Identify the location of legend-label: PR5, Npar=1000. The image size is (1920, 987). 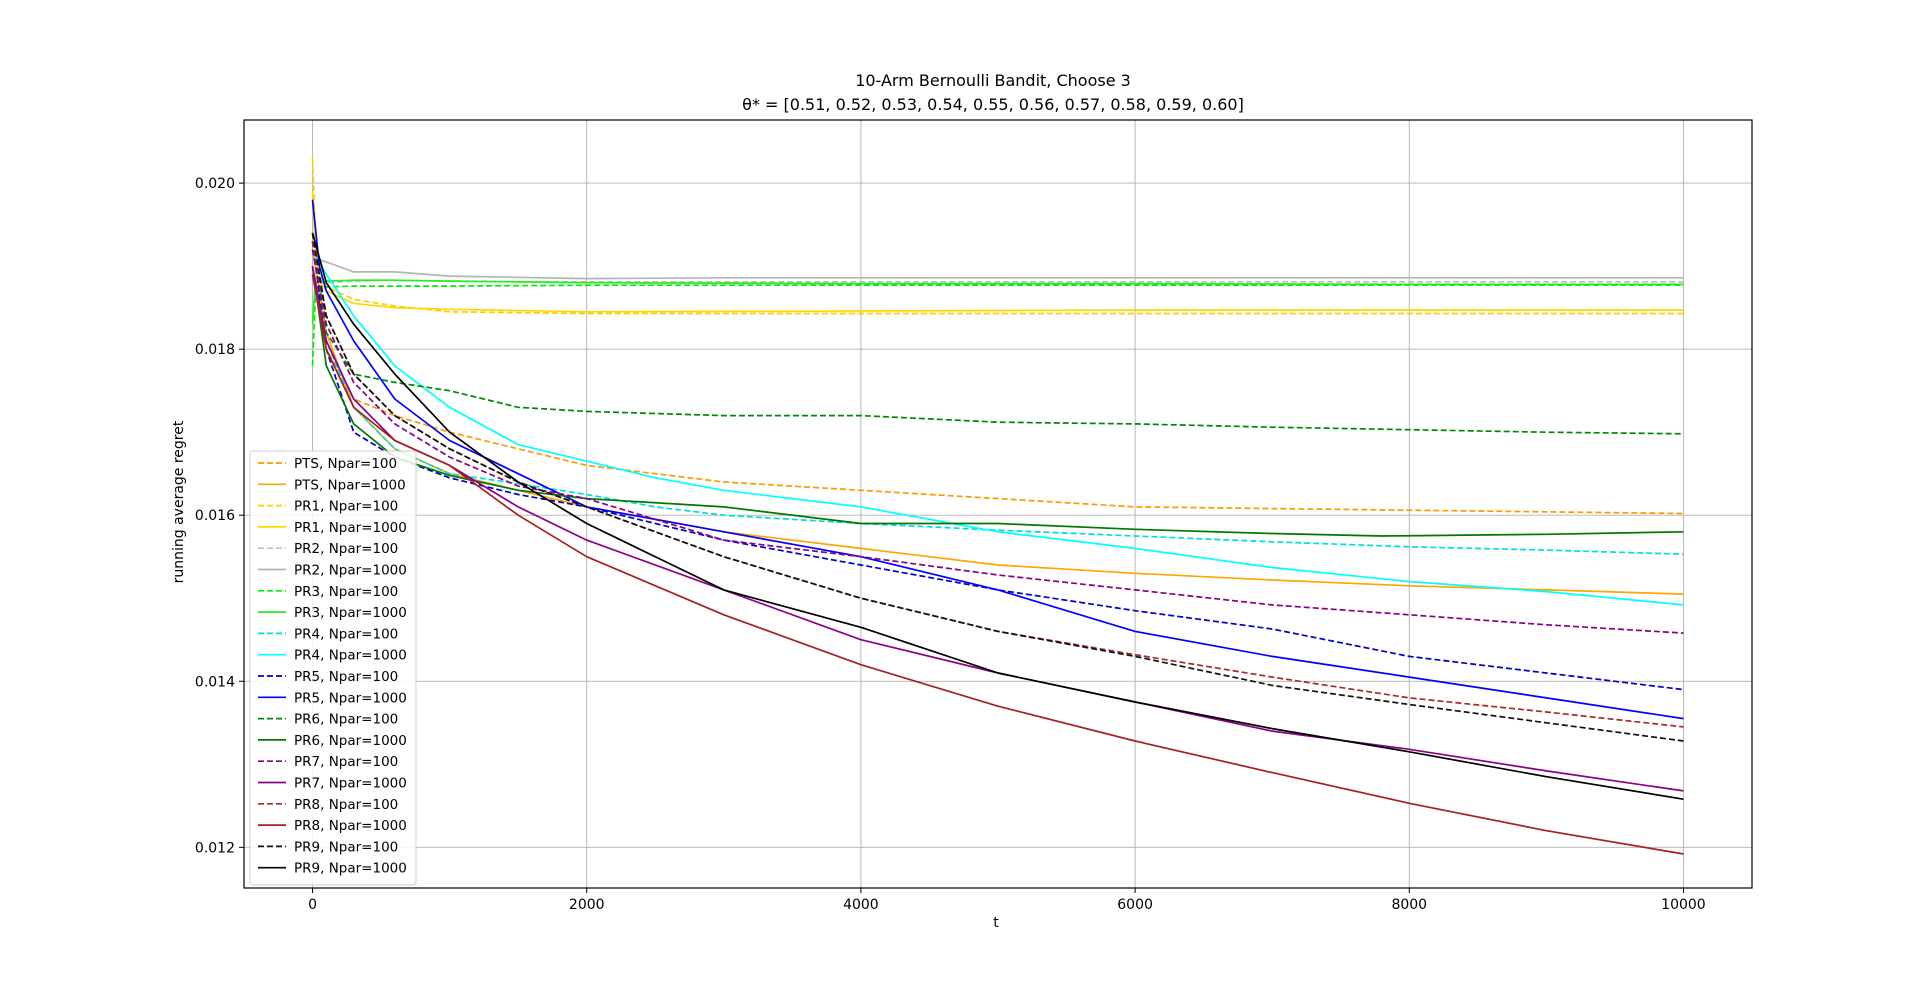
(350, 698).